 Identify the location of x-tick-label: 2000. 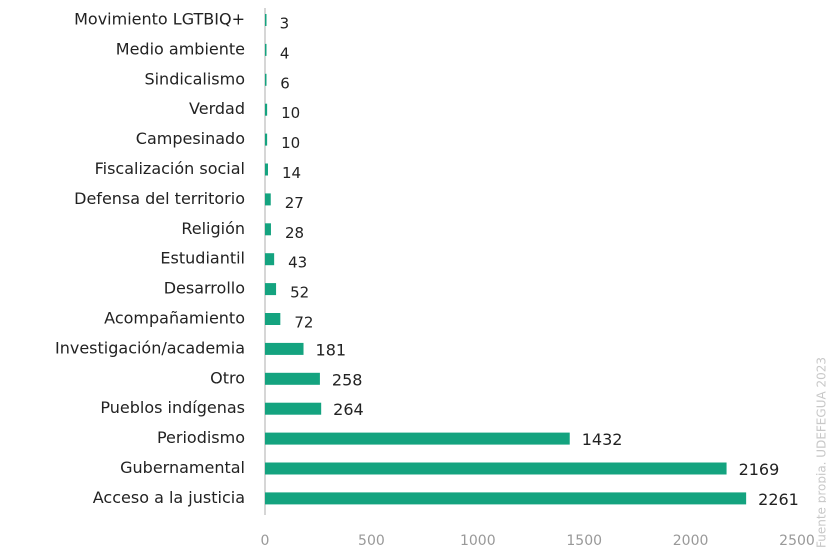
(691, 541).